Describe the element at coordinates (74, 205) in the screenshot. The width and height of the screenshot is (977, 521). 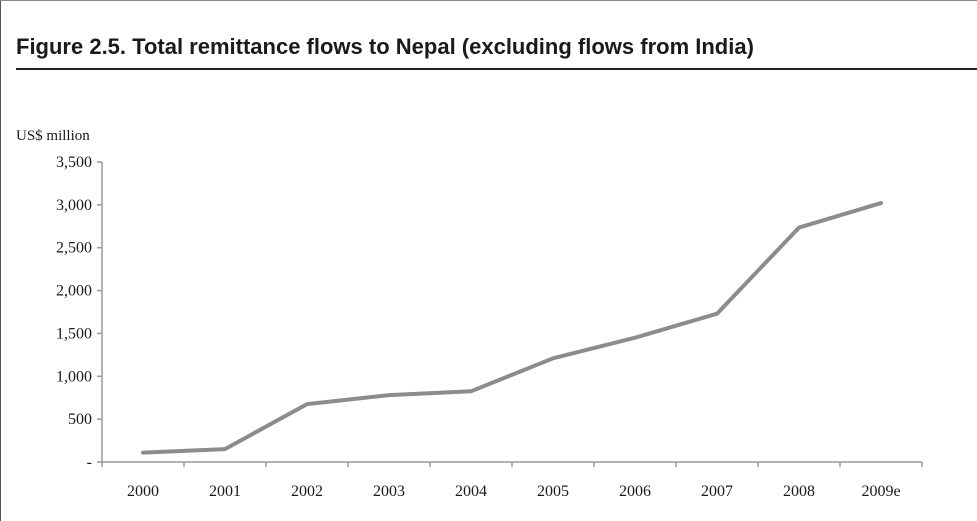
I see `y-tick-label: 3,000` at that location.